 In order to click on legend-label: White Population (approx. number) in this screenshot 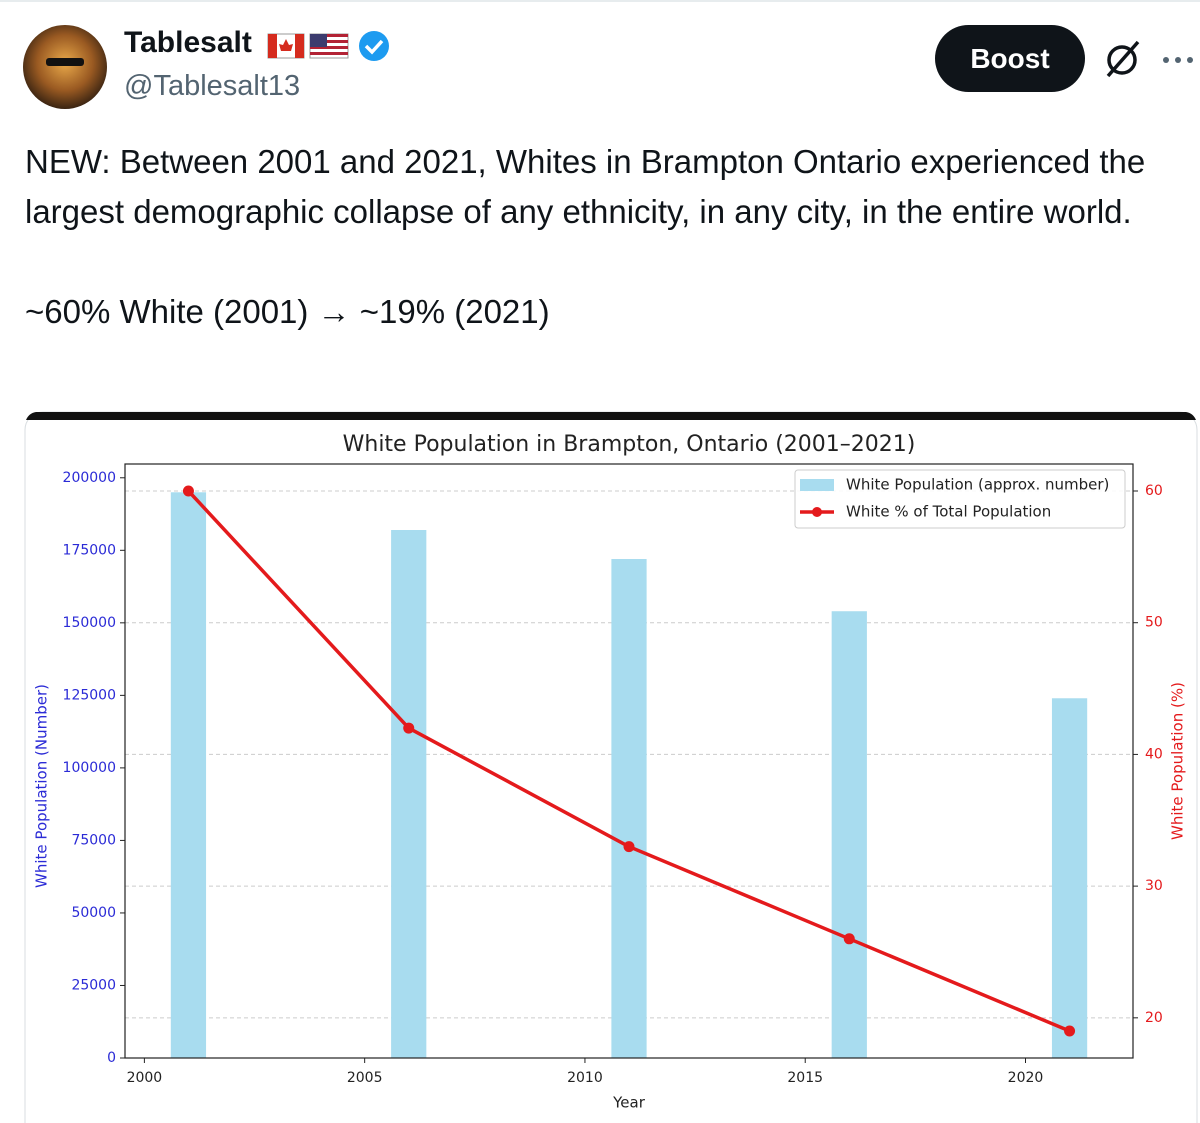, I will do `click(977, 485)`.